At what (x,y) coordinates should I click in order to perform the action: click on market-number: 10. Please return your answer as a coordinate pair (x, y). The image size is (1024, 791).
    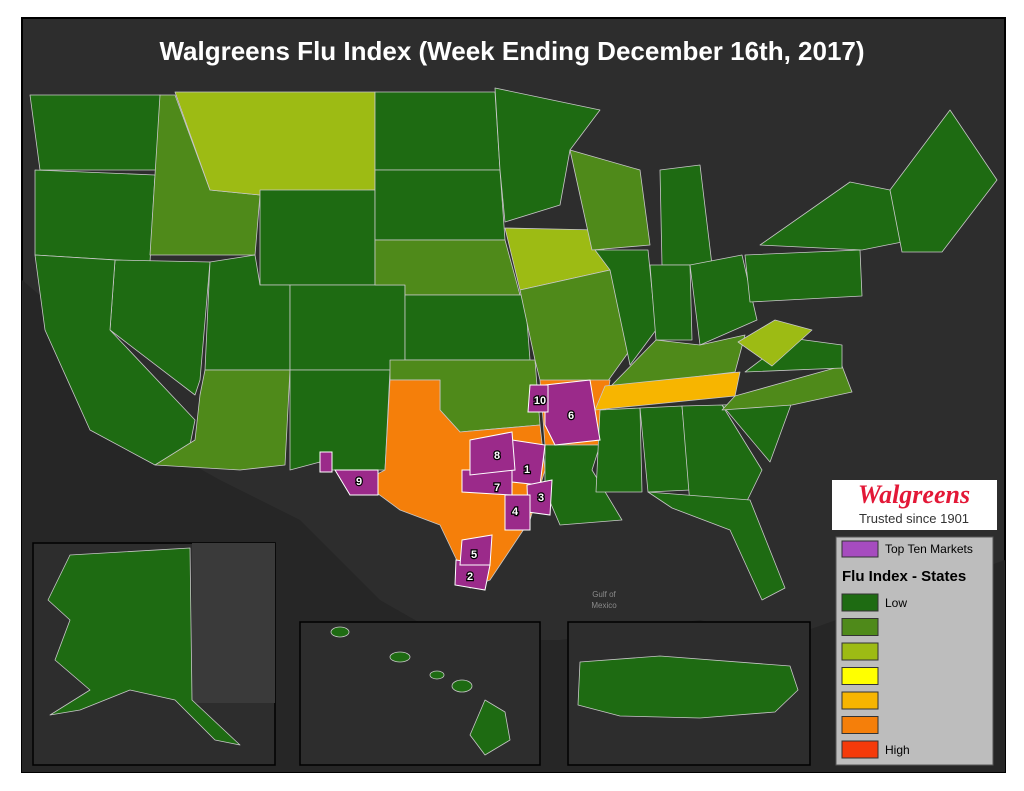
    Looking at the image, I should click on (540, 401).